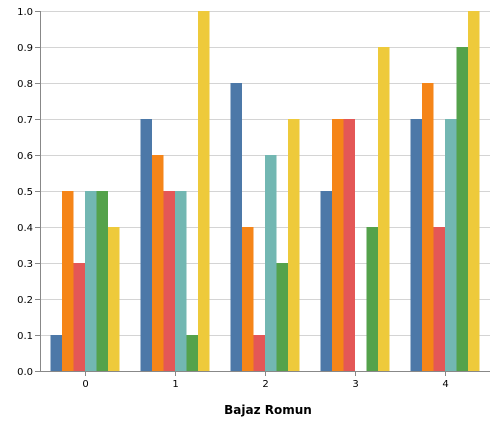  What do you see at coordinates (25, 228) in the screenshot?
I see `y-tick-label: 0.4` at bounding box center [25, 228].